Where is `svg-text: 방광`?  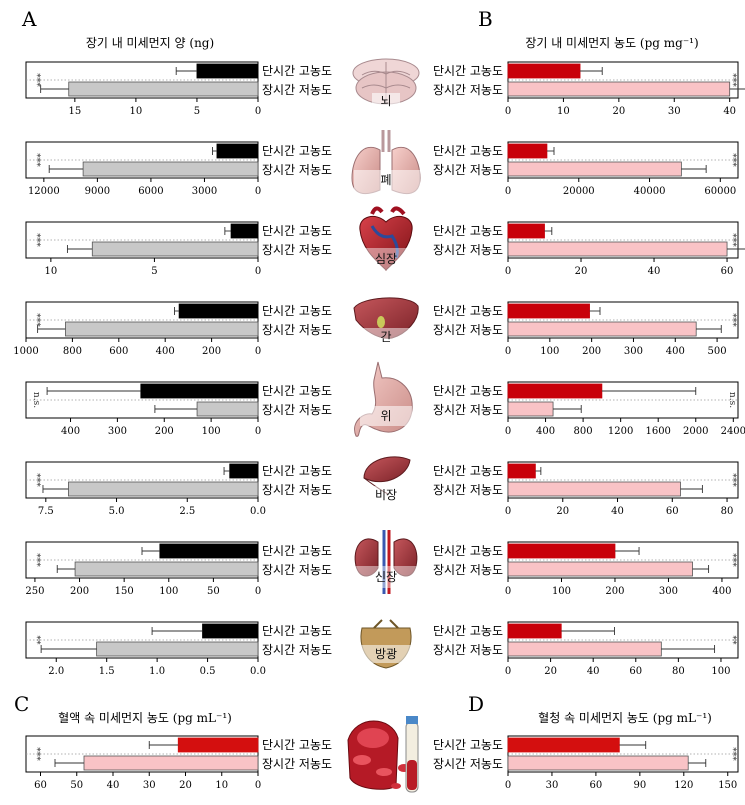 svg-text: 방광 is located at coordinates (386, 654).